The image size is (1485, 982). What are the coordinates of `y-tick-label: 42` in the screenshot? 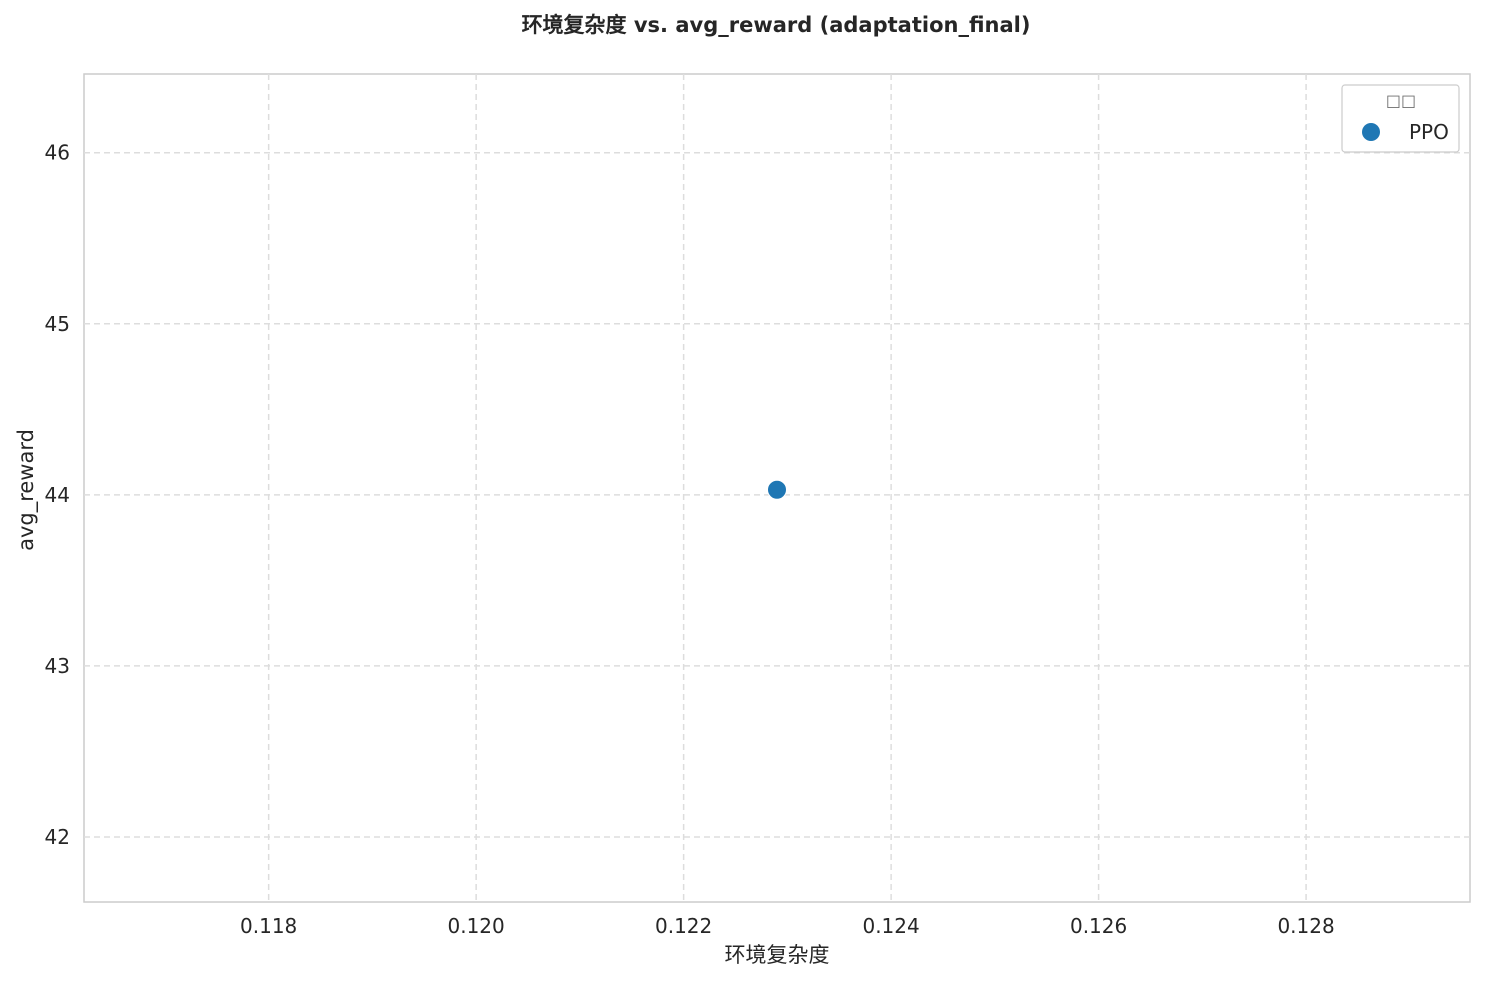 It's located at (57, 837).